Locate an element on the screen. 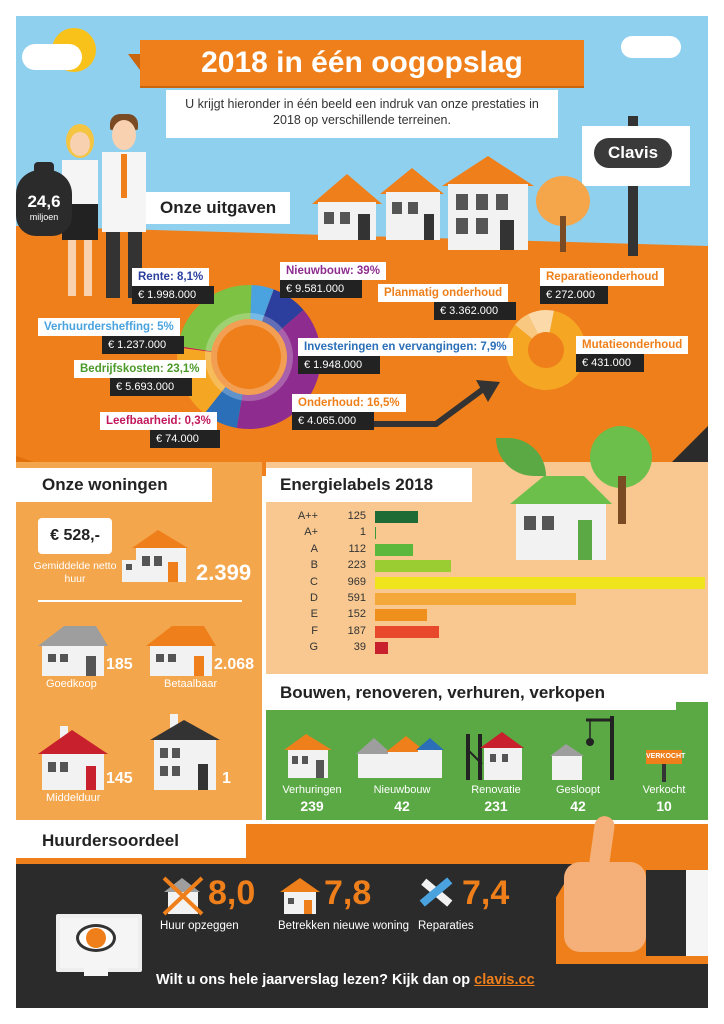 The width and height of the screenshot is (724, 1024). energy-row: B 223 is located at coordinates (493, 566).